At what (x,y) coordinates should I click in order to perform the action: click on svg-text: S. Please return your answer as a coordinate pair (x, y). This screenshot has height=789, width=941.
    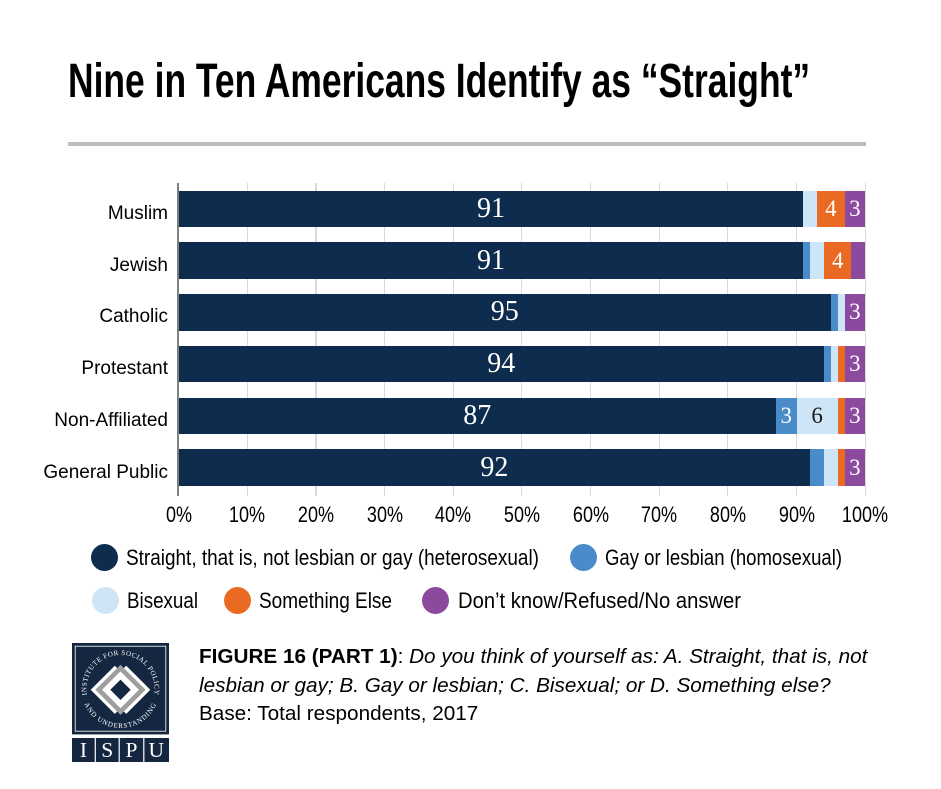
    Looking at the image, I should click on (107, 750).